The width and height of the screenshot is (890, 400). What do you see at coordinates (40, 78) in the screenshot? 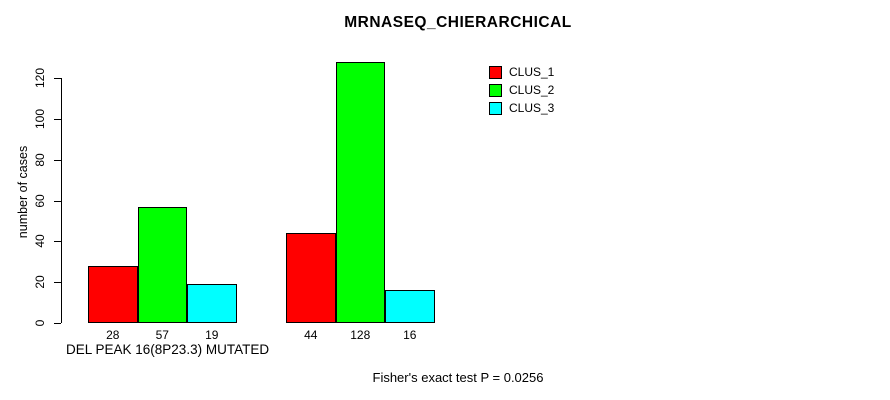
I see `y-tick-label: 120` at bounding box center [40, 78].